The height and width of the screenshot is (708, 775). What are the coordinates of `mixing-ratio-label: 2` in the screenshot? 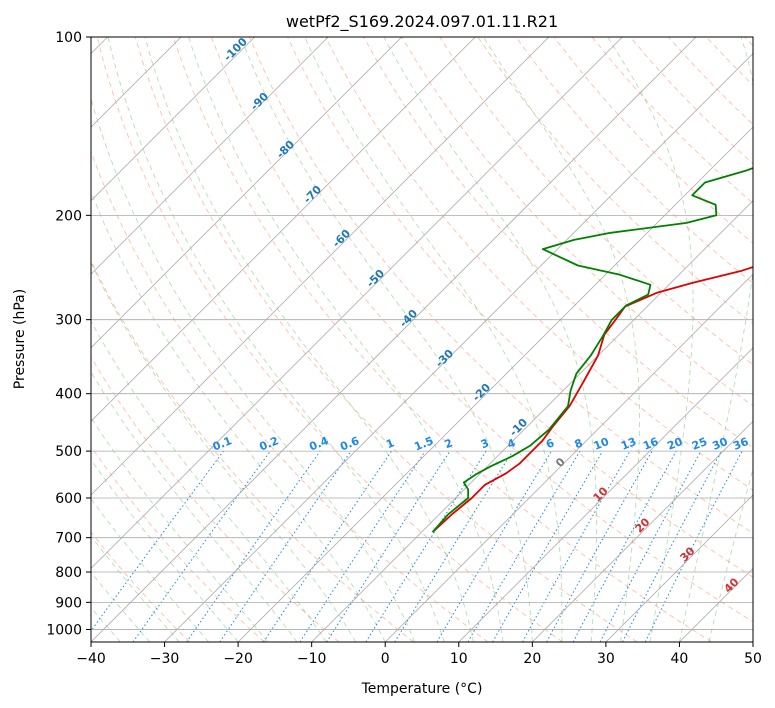 It's located at (449, 443).